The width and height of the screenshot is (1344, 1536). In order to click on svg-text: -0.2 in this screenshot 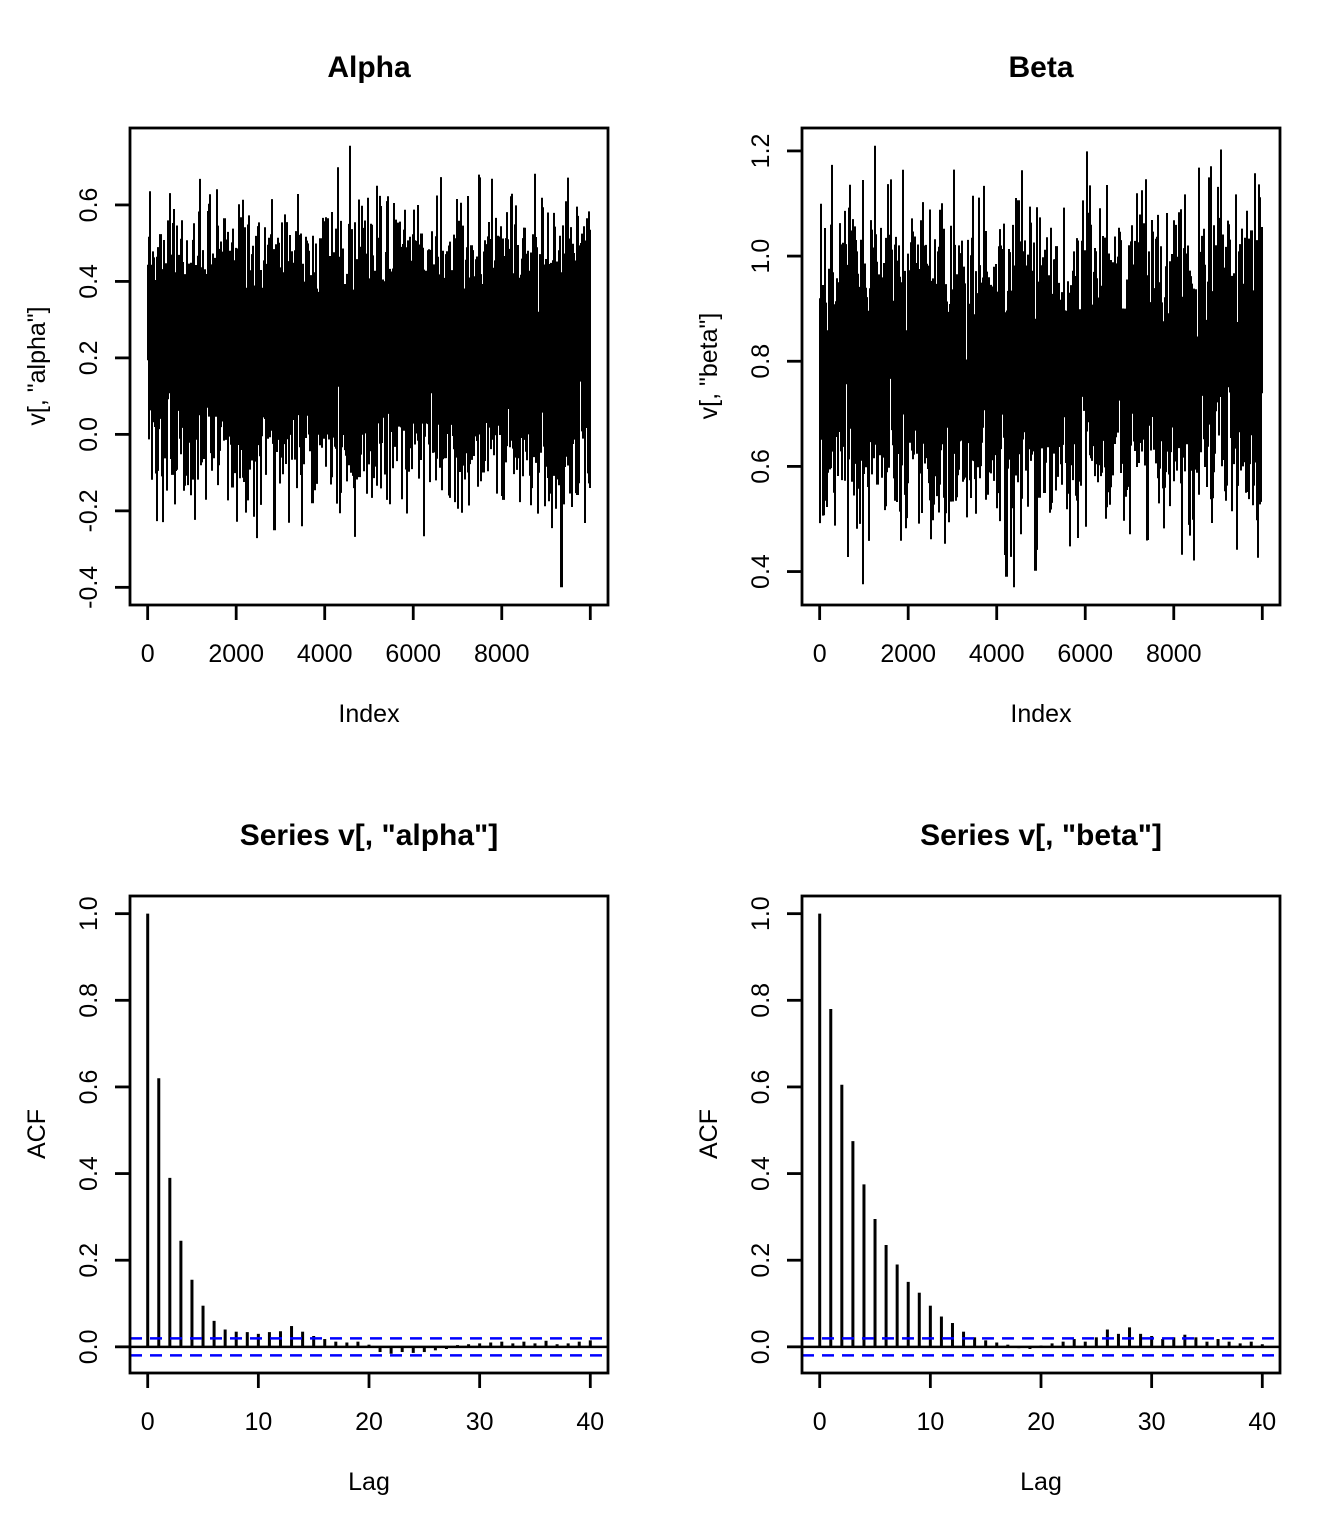, I will do `click(89, 510)`.